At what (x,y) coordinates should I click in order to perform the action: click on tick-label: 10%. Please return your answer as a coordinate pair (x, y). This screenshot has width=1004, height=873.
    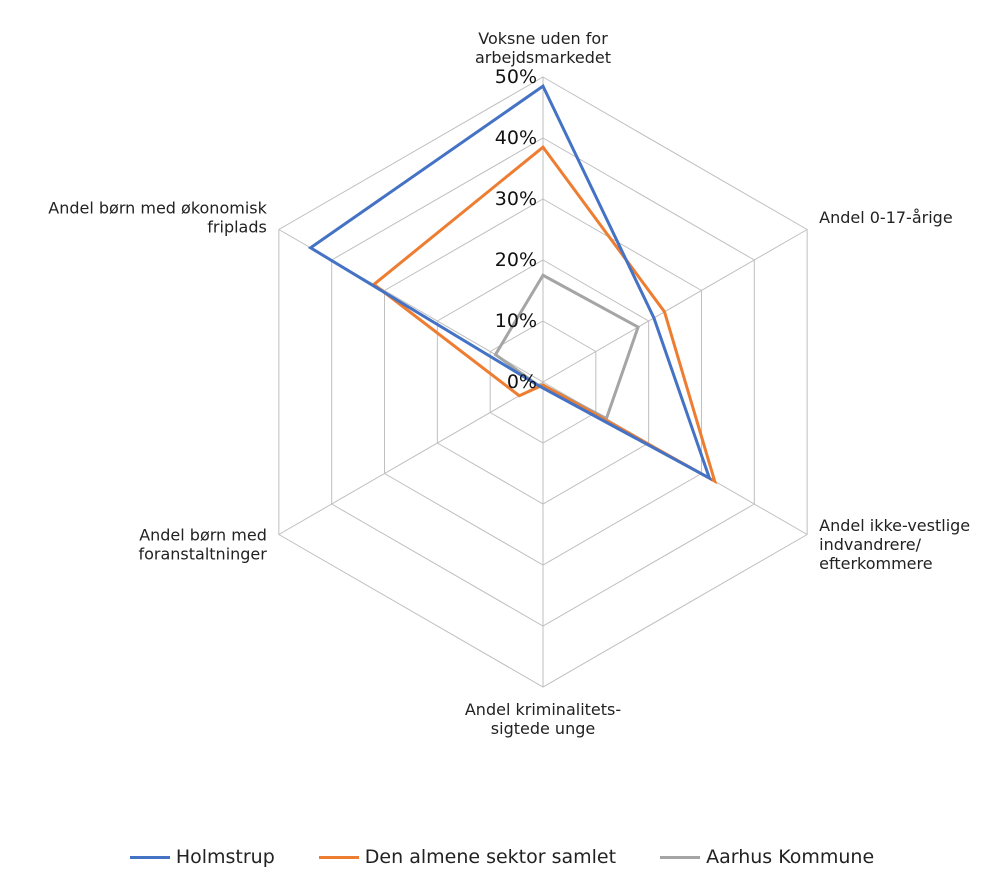
    Looking at the image, I should click on (516, 321).